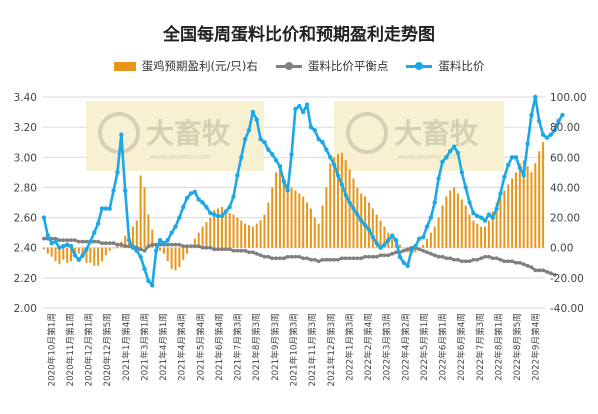  Describe the element at coordinates (200, 347) in the screenshot. I see `x-axis-tick: 2021年5月第4周` at that location.